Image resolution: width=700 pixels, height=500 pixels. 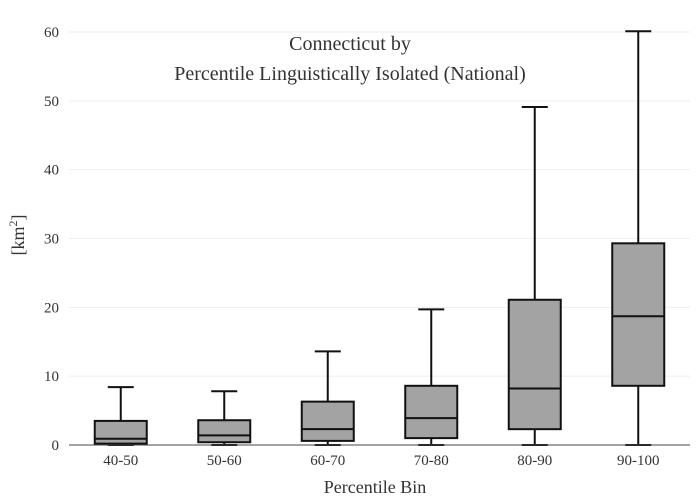 What do you see at coordinates (51, 33) in the screenshot?
I see `y-tick-label-60: 60` at bounding box center [51, 33].